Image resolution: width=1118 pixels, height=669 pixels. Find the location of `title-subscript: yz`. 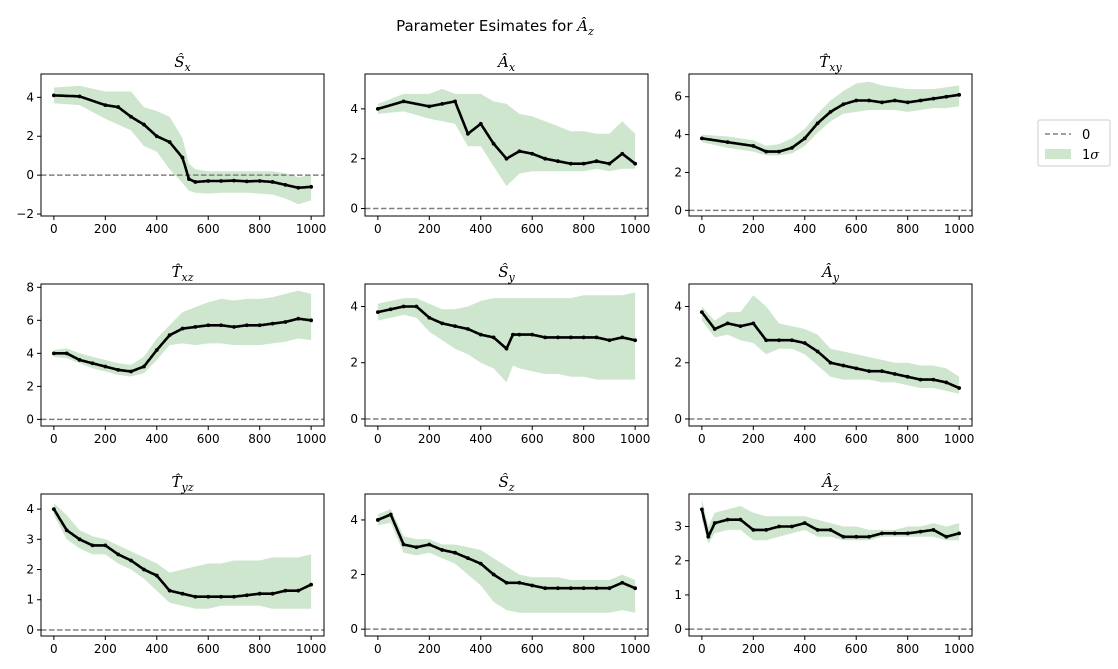

title-subscript: yz is located at coordinates (187, 487).